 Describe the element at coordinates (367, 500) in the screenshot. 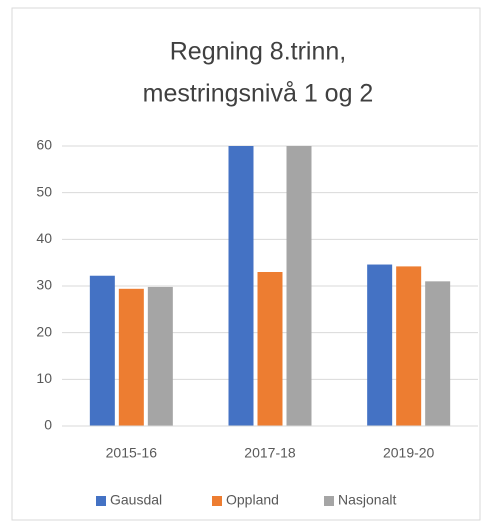

I see `legend-label: Nasjonalt` at that location.